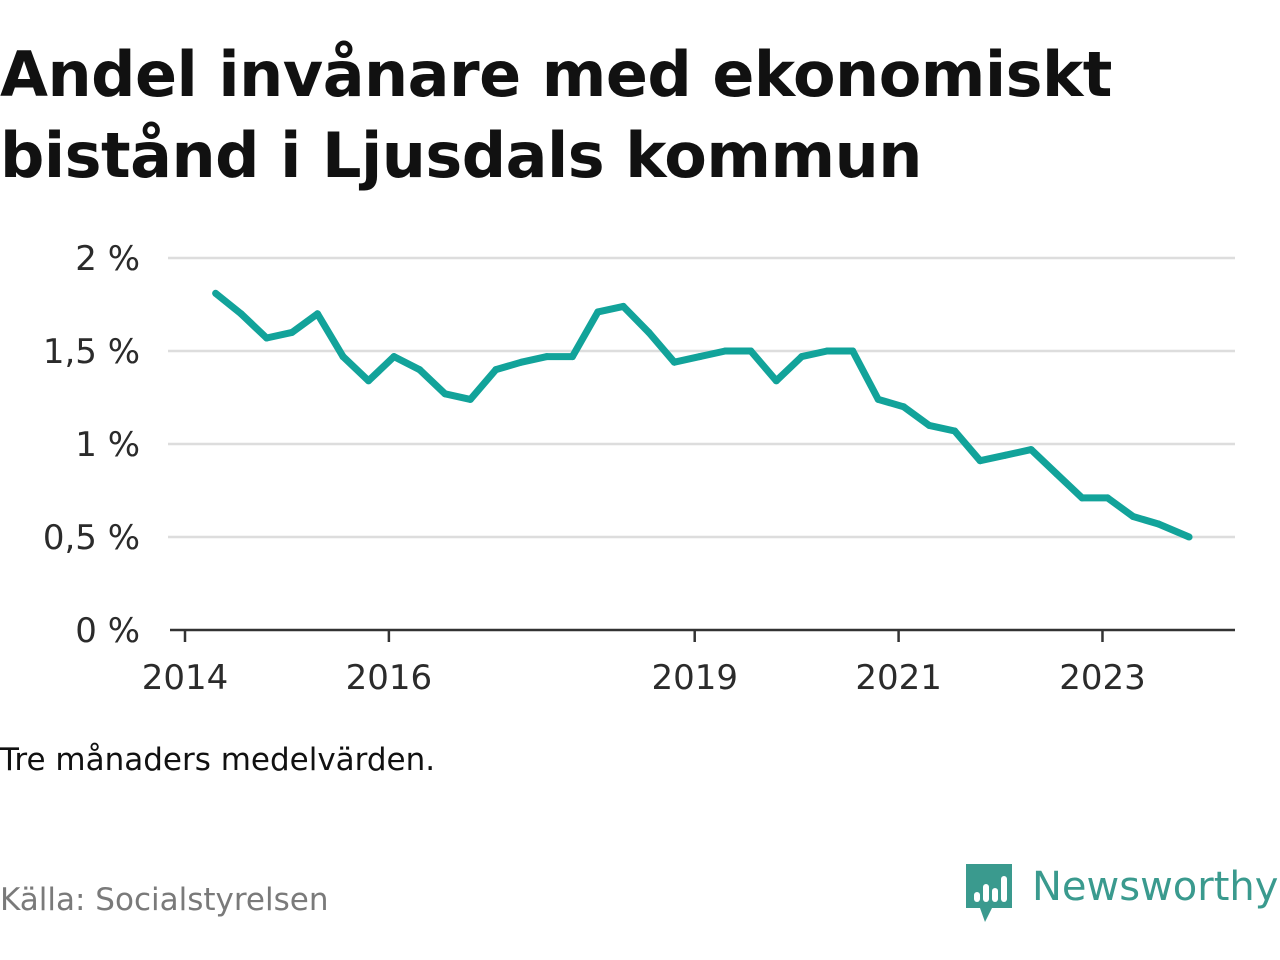  What do you see at coordinates (989, 893) in the screenshot?
I see `newsworthy-logo-icon` at bounding box center [989, 893].